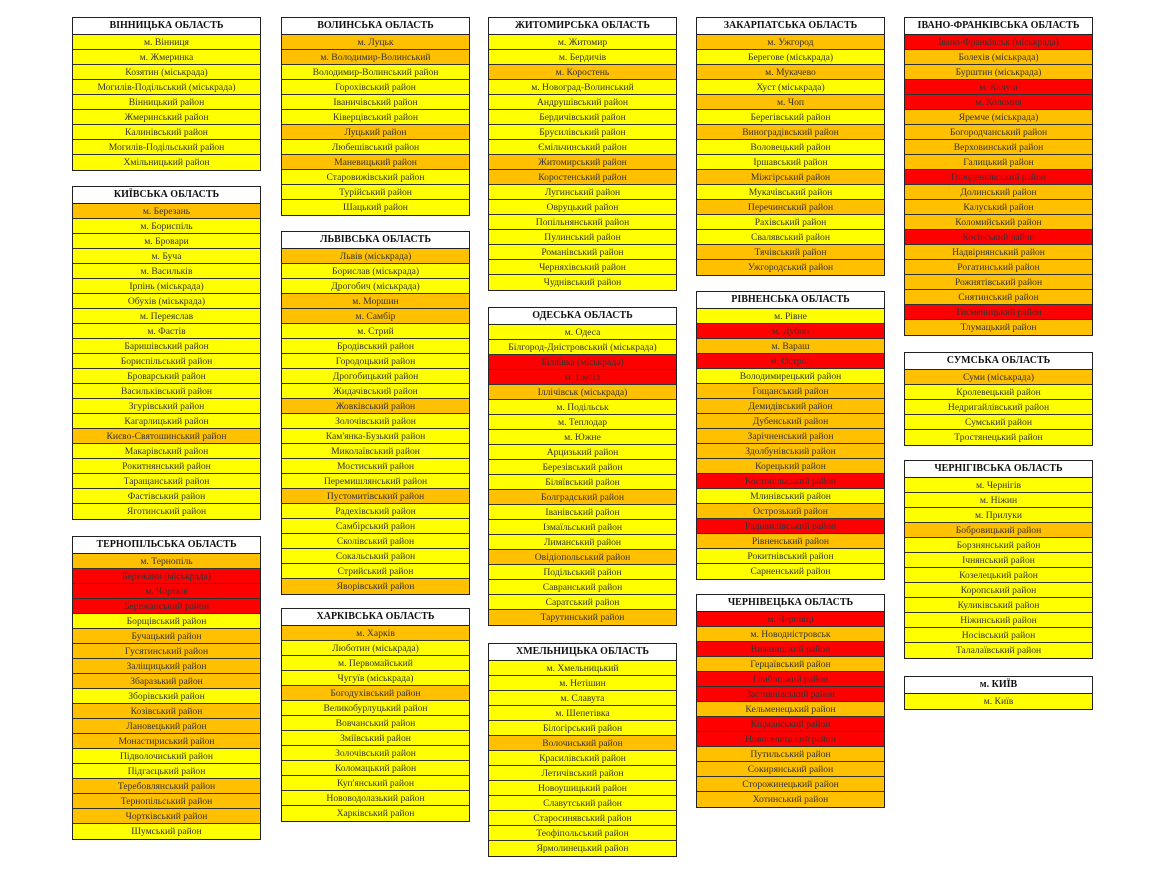 This screenshot has width=1161, height=869. Describe the element at coordinates (166, 211) in the screenshot. I see `district-row: м. Березань` at that location.